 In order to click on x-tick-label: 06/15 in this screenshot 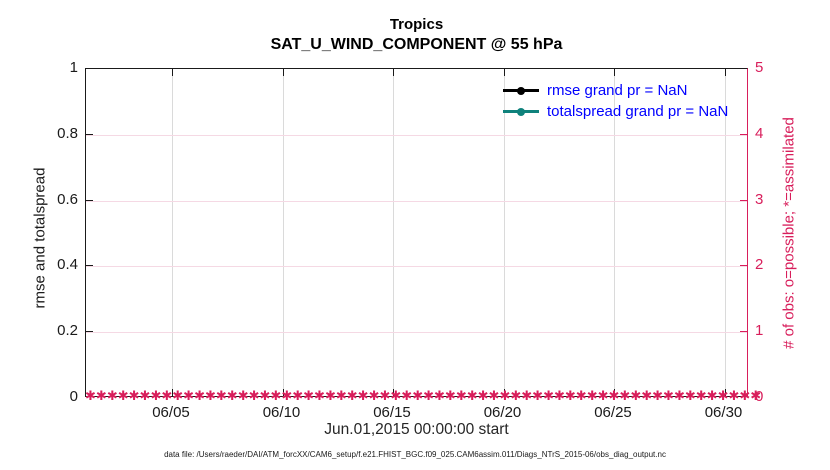, I will do `click(392, 412)`.